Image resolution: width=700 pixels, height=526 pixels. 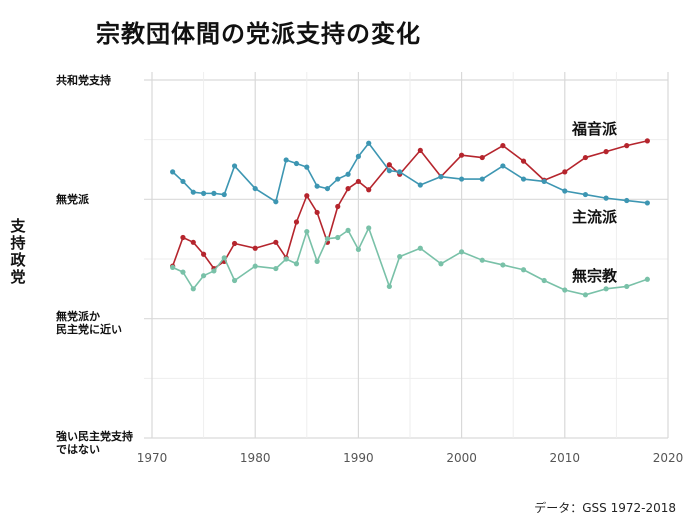 What do you see at coordinates (668, 458) in the screenshot?
I see `x-tick-label: 2020` at bounding box center [668, 458].